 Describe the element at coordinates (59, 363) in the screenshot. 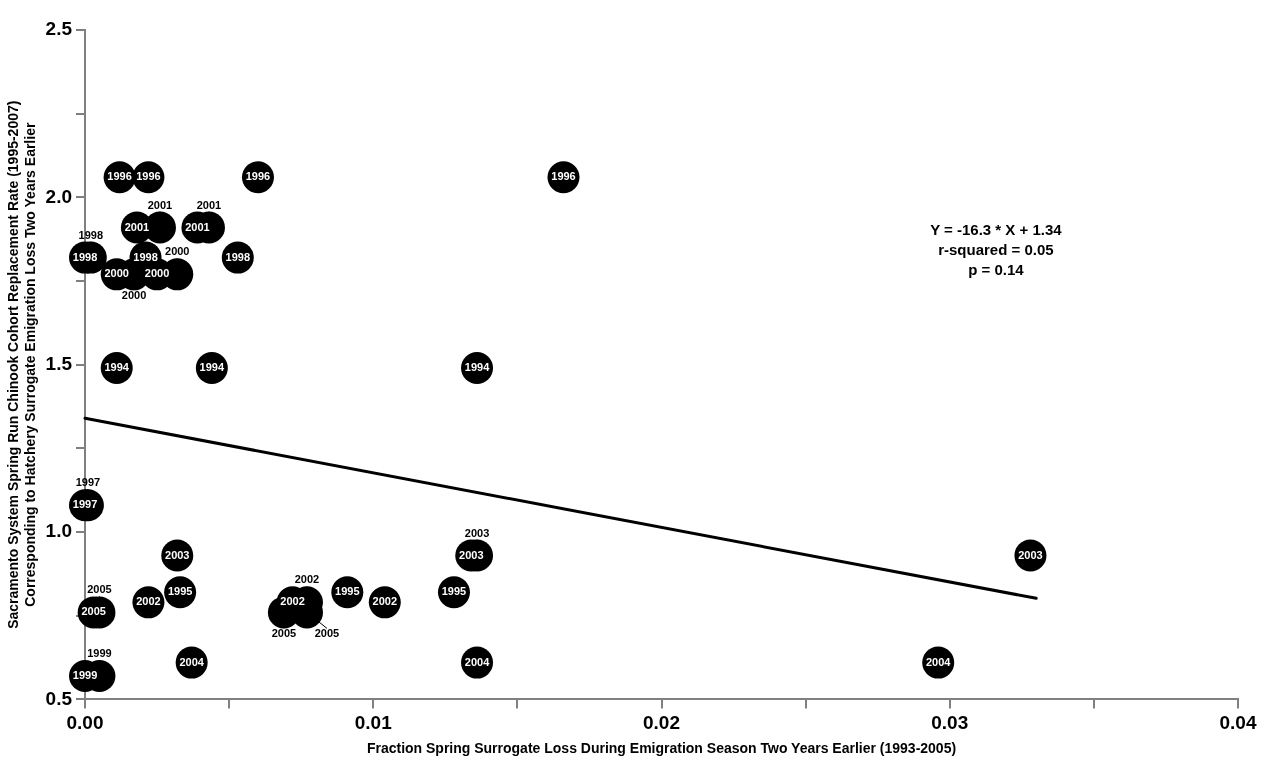

I see `y-tick-label: 1.5` at that location.